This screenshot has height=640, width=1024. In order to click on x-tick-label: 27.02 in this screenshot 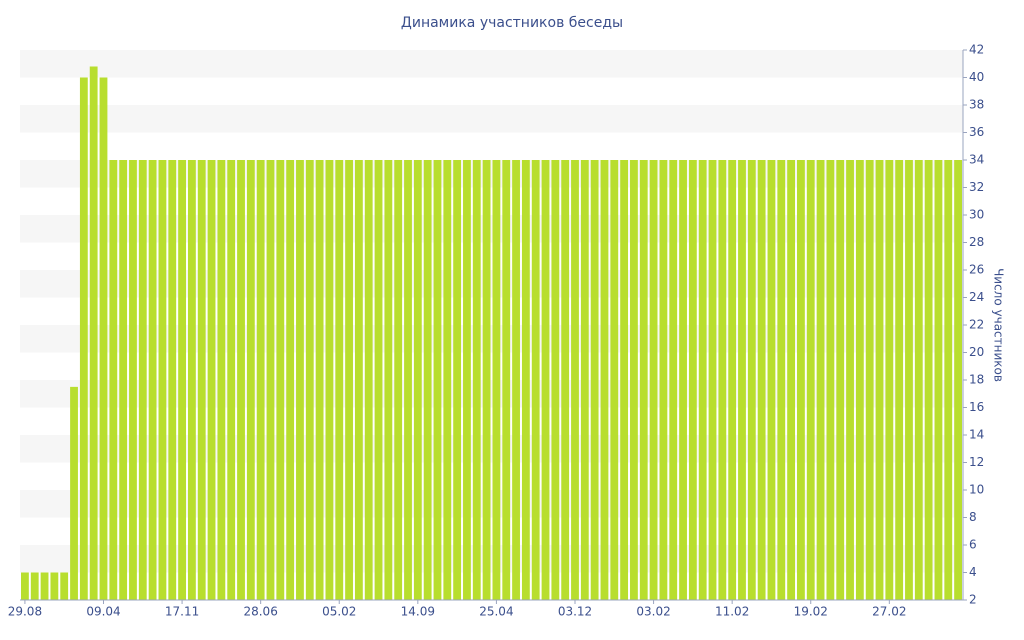, I will do `click(889, 612)`.